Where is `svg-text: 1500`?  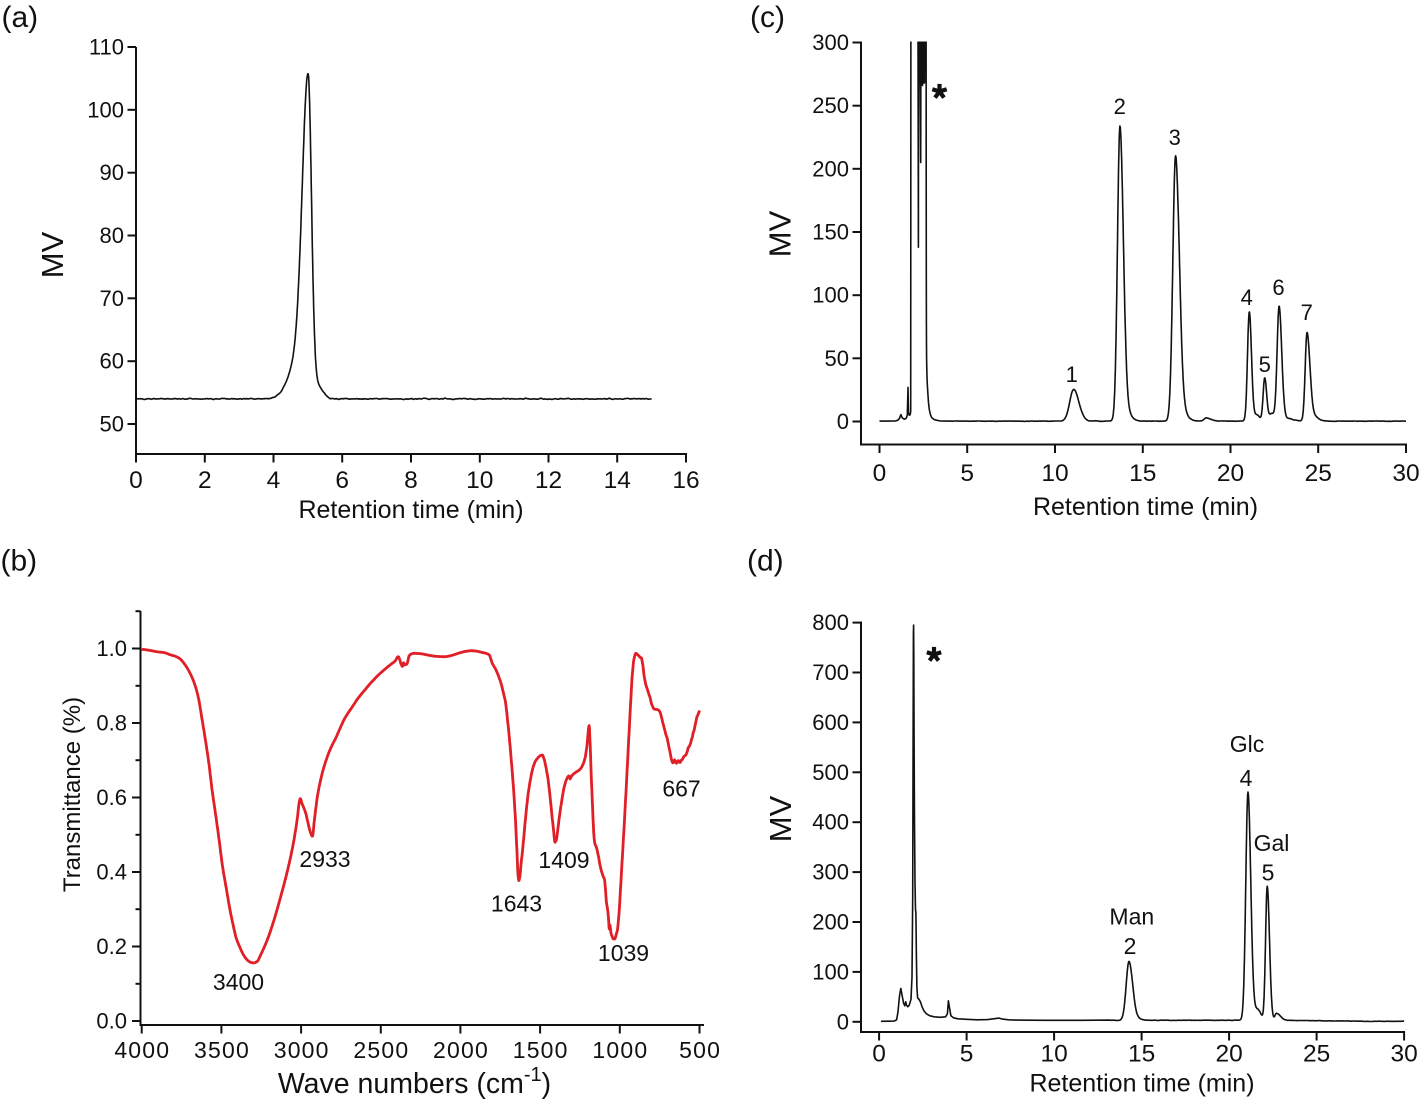
svg-text: 1500 is located at coordinates (541, 1050).